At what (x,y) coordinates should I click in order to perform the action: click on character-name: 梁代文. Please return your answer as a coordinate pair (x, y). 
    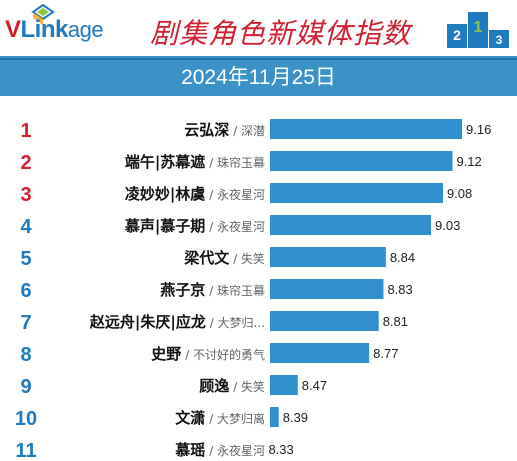
    Looking at the image, I should click on (206, 258).